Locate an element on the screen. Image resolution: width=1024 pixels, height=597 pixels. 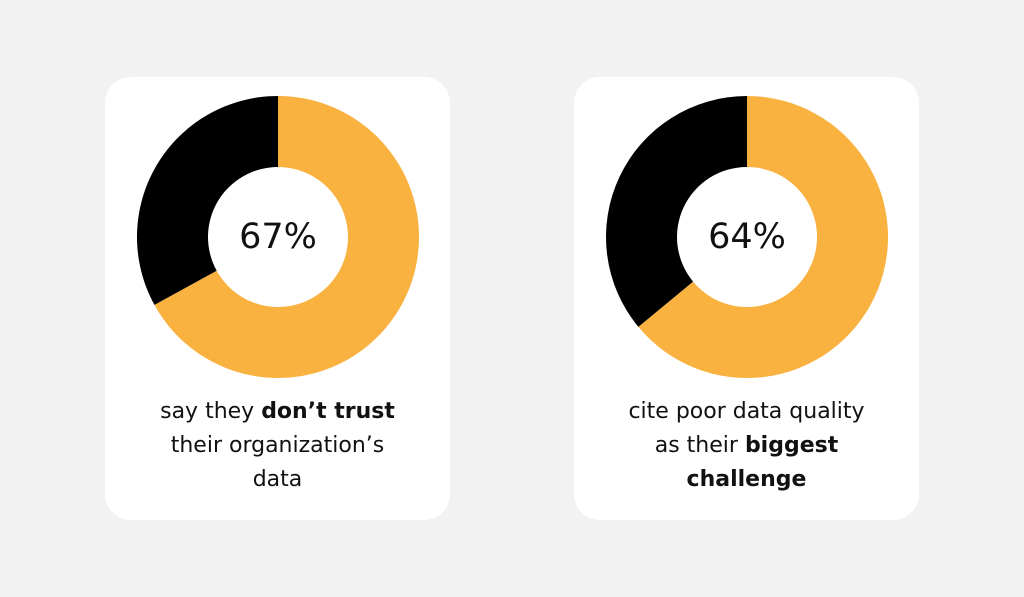
caption-line-3: data is located at coordinates (277, 479).